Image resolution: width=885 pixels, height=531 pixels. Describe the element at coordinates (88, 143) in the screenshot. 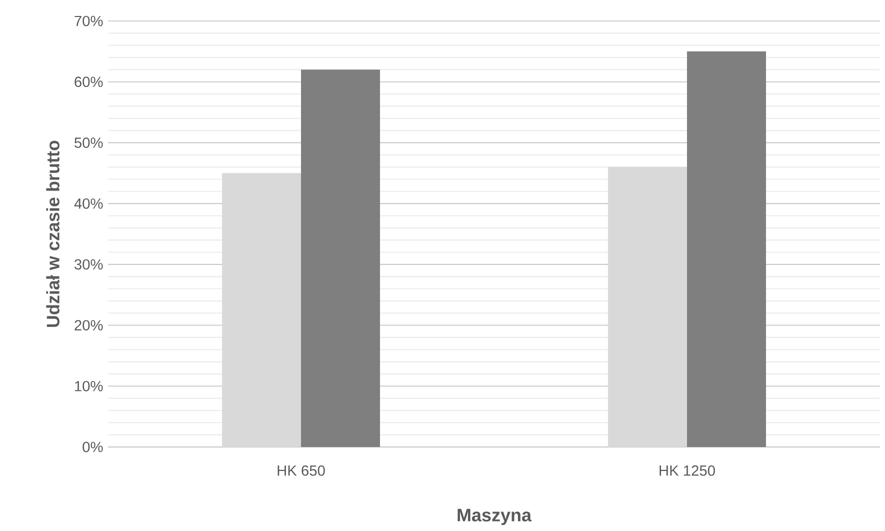

I see `y-tick-label: 50%` at that location.